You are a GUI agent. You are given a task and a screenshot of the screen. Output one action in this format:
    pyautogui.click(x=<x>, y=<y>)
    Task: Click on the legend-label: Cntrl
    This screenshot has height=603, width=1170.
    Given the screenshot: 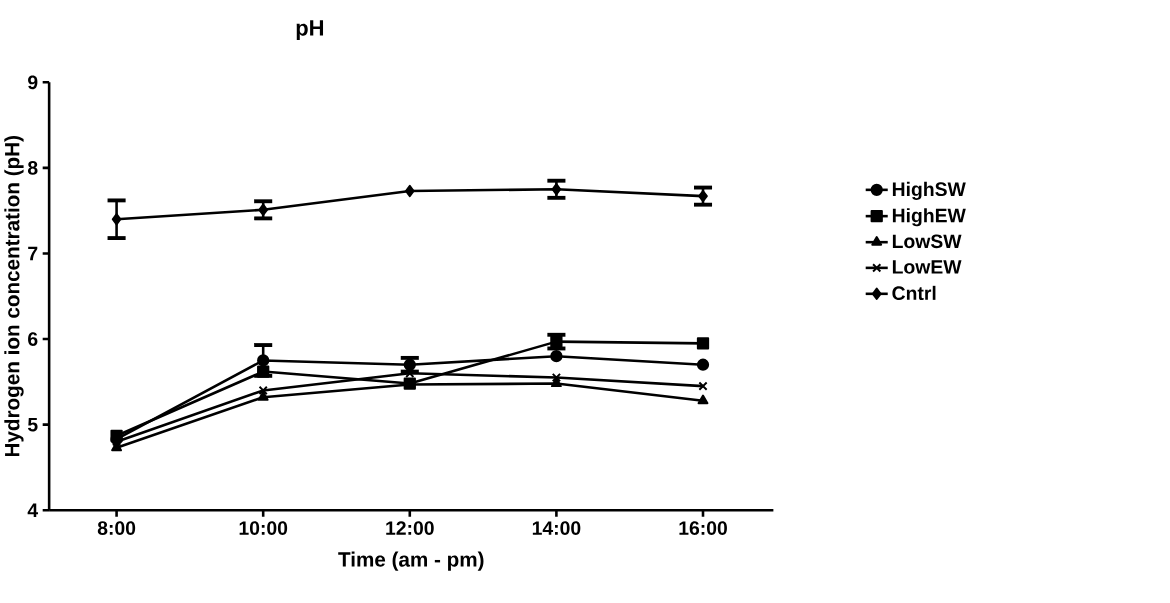 What is the action you would take?
    pyautogui.click(x=914, y=292)
    